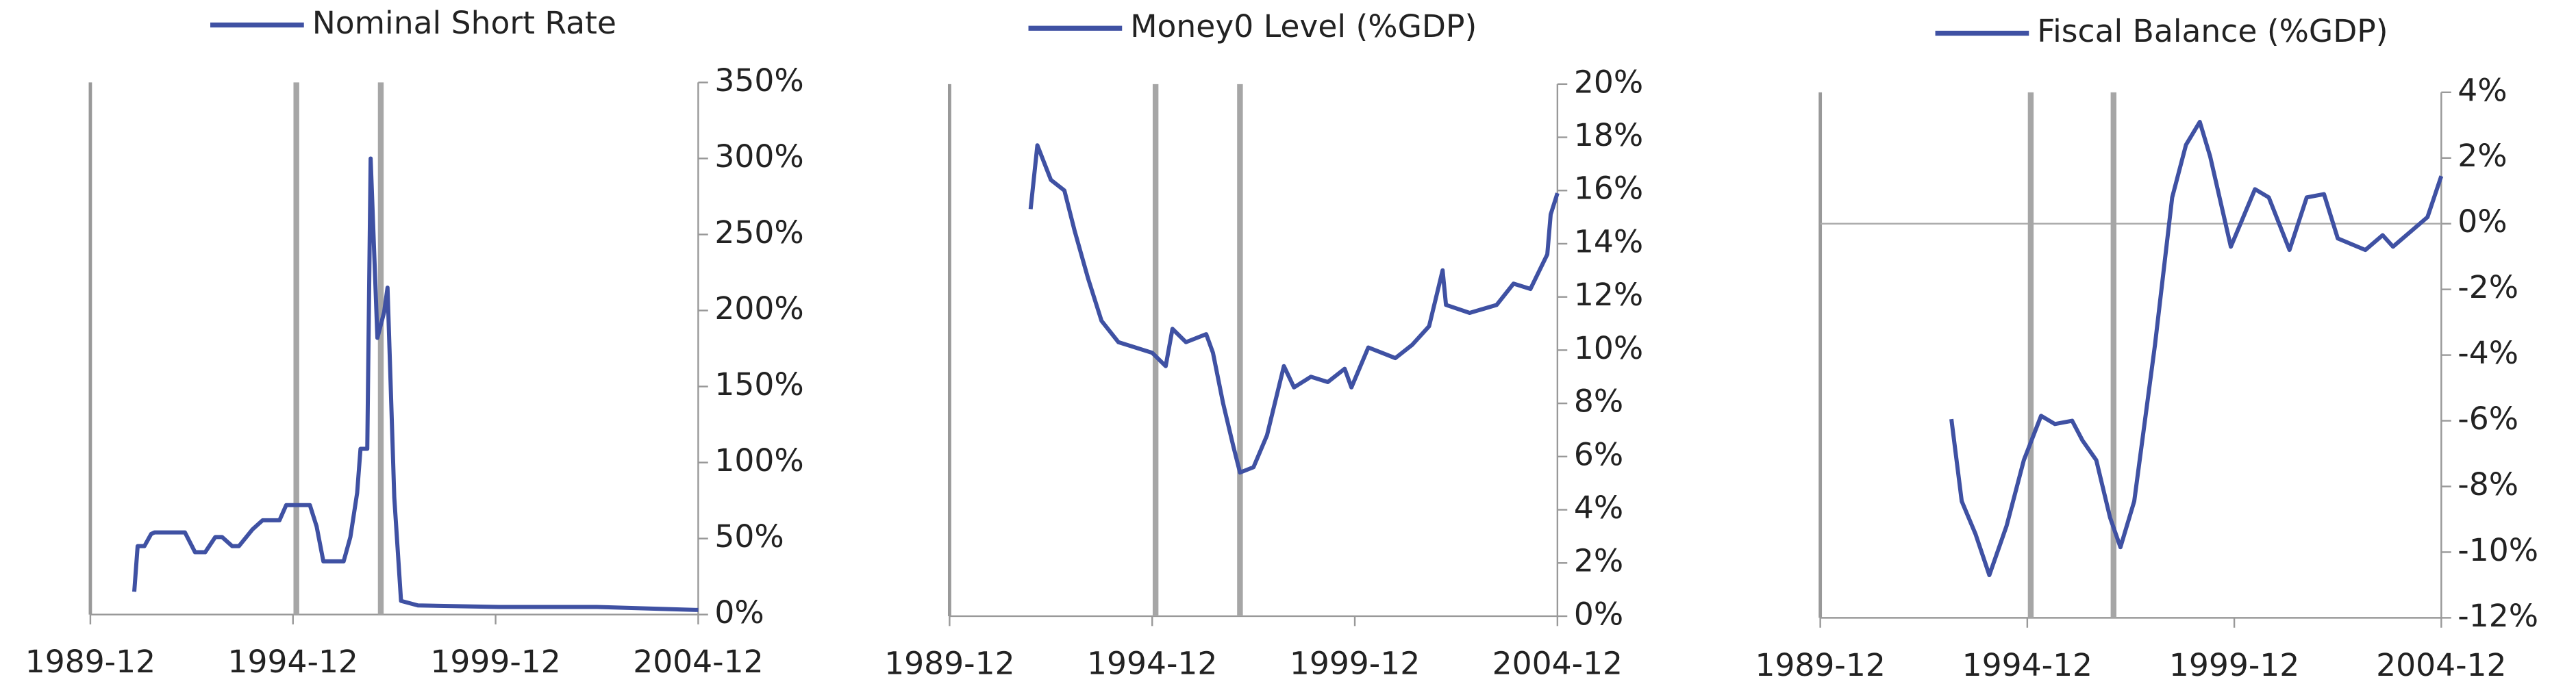  What do you see at coordinates (2212, 31) in the screenshot?
I see `legend-label: Fiscal Balance (%GDP)` at bounding box center [2212, 31].